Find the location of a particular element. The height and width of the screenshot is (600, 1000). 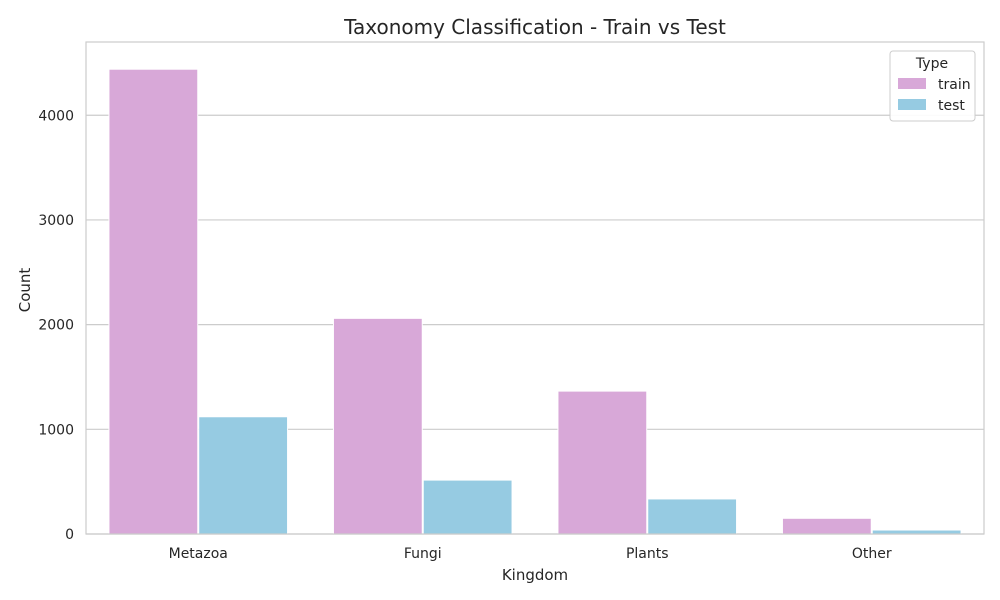

y-tick-label: 3000 is located at coordinates (56, 221).